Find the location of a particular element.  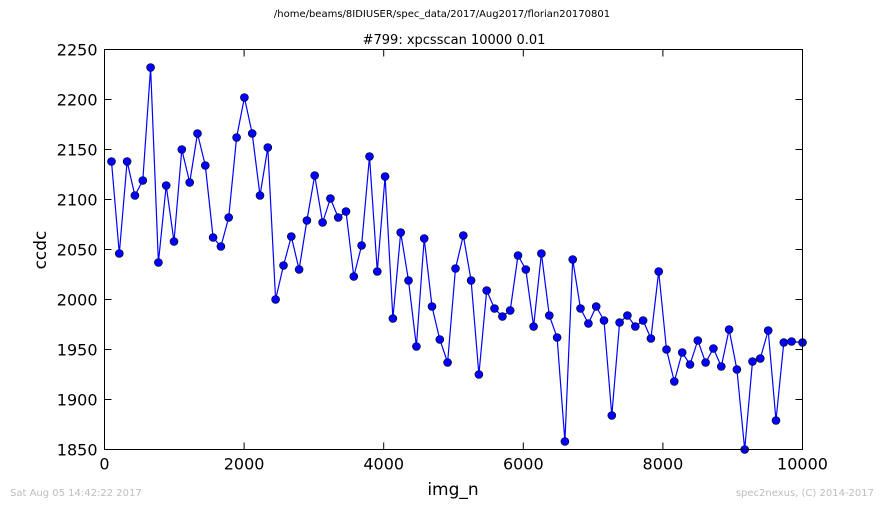

y-tick-label: 1850 is located at coordinates (77, 450).